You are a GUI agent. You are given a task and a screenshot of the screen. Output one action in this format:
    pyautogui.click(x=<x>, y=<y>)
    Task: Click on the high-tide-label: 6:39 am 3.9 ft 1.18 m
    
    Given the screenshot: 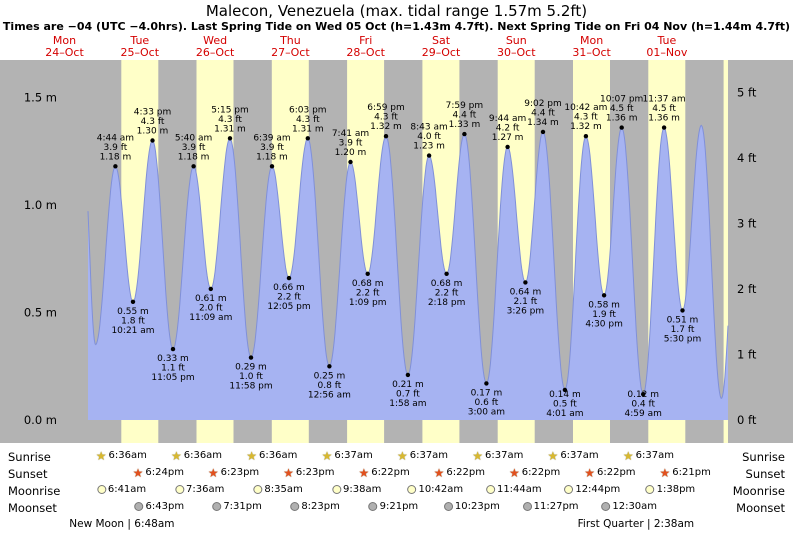 What is the action you would take?
    pyautogui.click(x=271, y=147)
    